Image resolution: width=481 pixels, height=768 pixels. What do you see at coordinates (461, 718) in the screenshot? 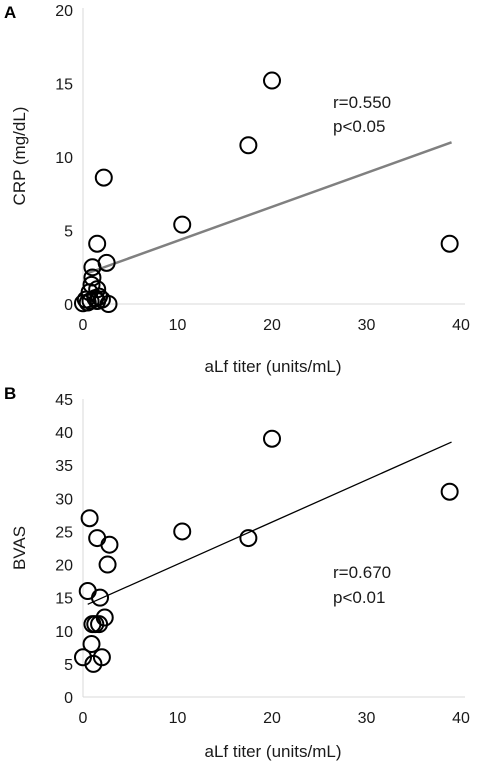
I see `panel-b-x-tick-label: 40` at bounding box center [461, 718].